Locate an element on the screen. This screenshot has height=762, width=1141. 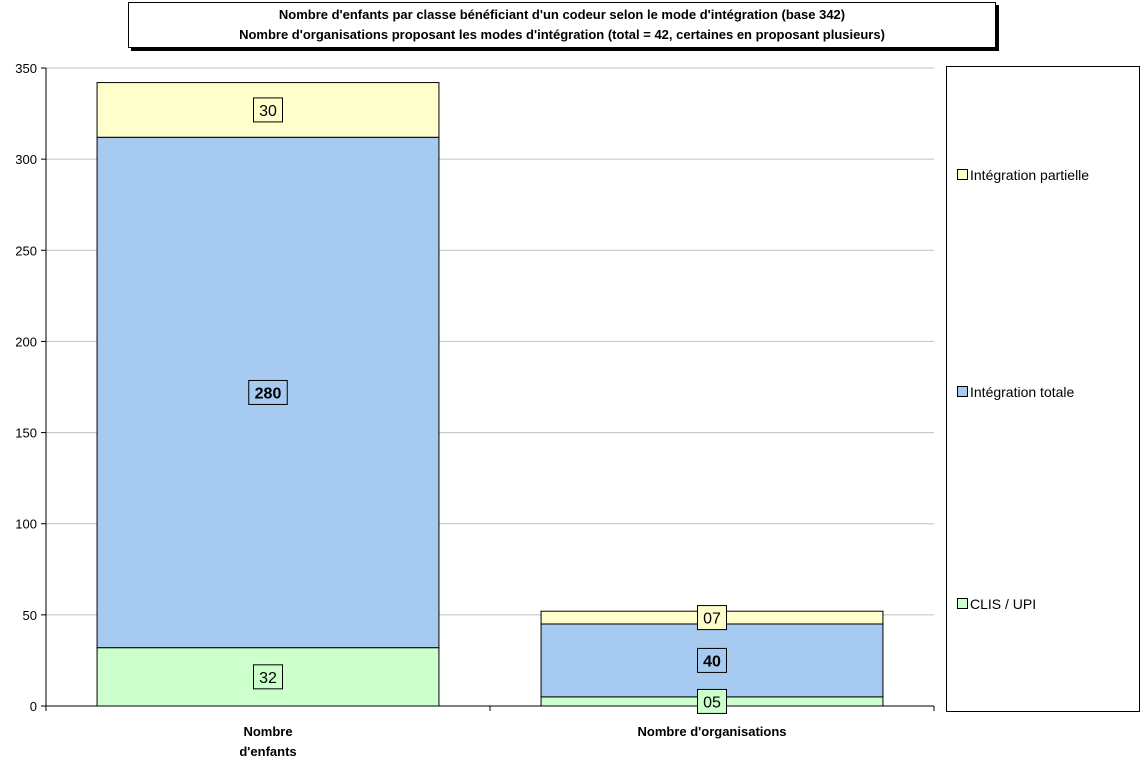
x-tick-label: Nombre d'enfants is located at coordinates (267, 741).